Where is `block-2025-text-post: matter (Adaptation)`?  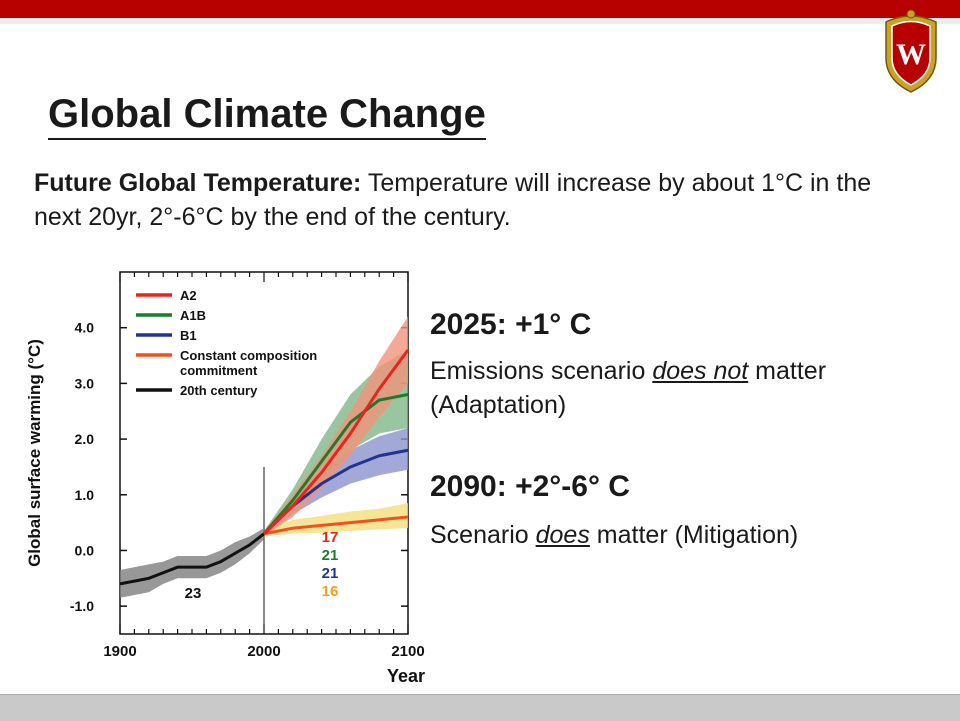 block-2025-text-post: matter (Adaptation) is located at coordinates (628, 388).